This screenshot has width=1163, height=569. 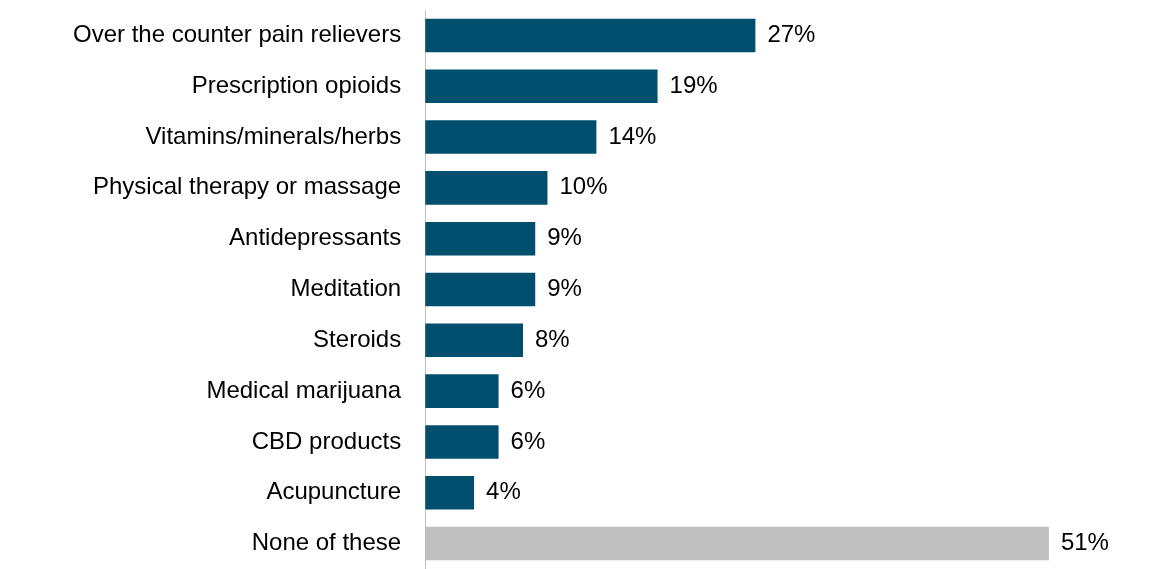 What do you see at coordinates (503, 491) in the screenshot?
I see `data-label: 4%` at bounding box center [503, 491].